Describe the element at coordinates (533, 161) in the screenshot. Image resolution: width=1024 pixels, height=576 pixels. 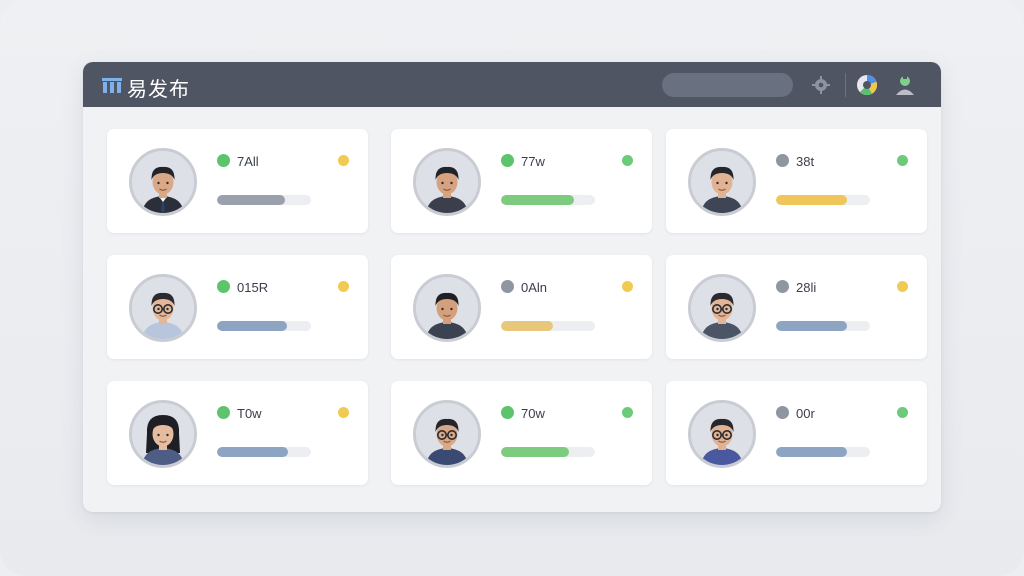
I see `user-code: 77w` at that location.